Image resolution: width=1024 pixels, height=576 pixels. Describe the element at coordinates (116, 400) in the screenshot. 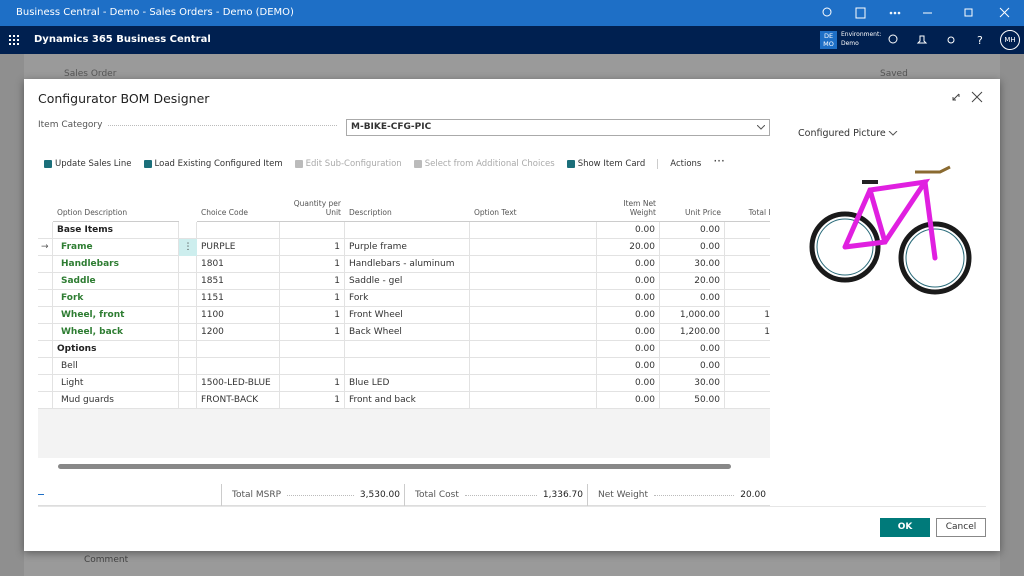

I see `grid-cell: Mud guards` at that location.